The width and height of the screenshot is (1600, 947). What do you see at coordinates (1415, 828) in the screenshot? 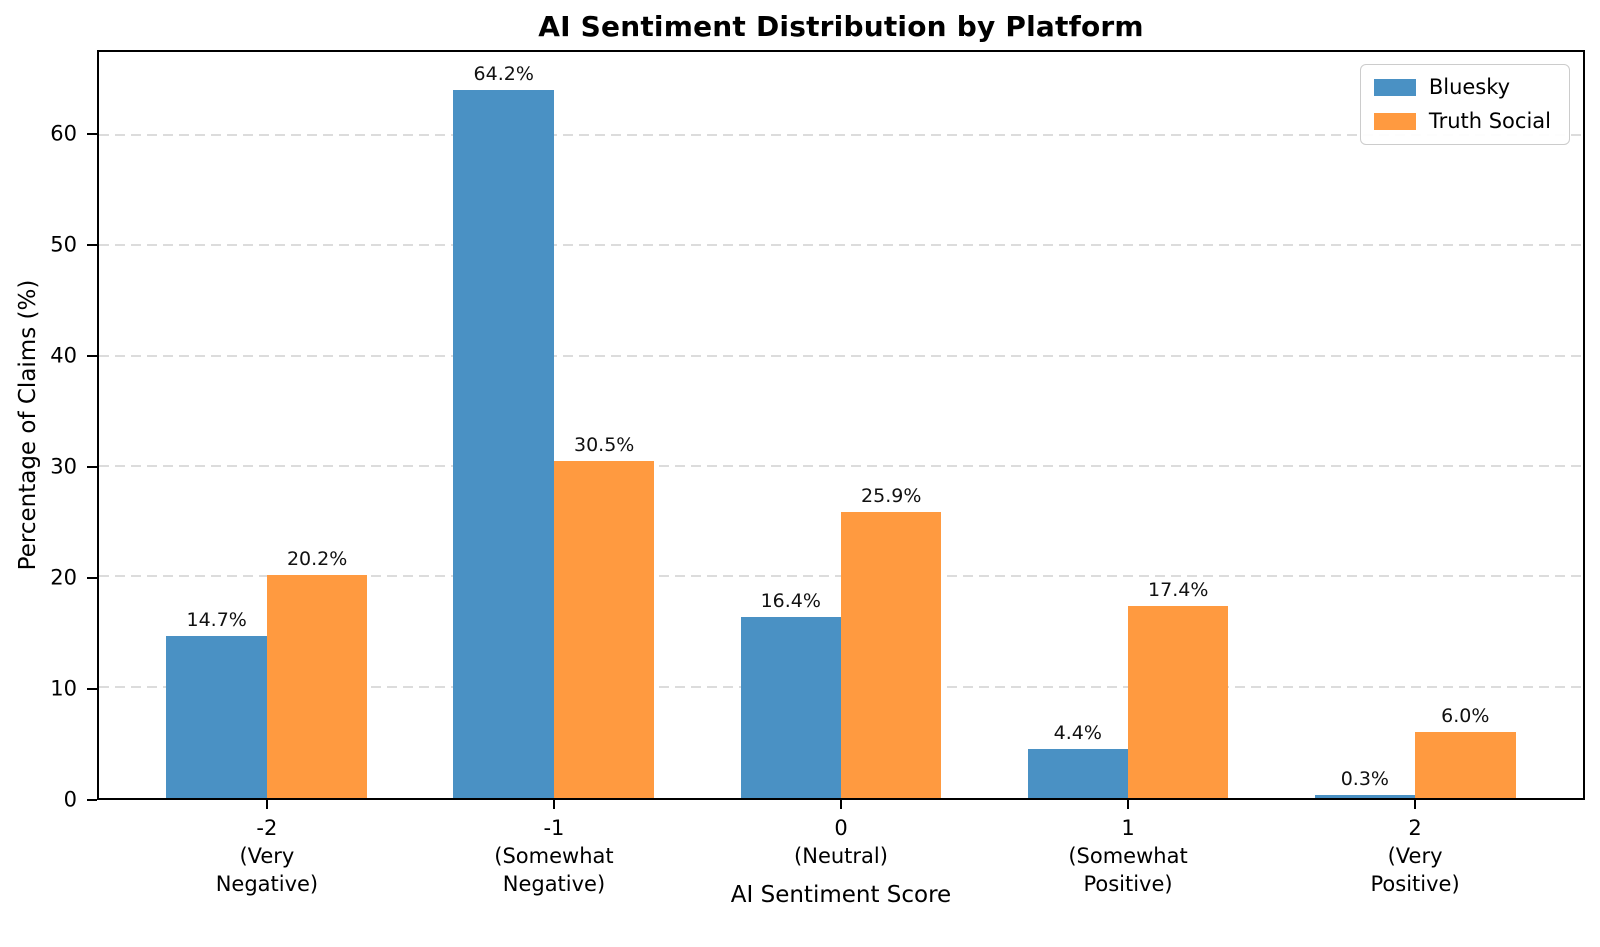
I see `x-tick-label-line: 2` at bounding box center [1415, 828].